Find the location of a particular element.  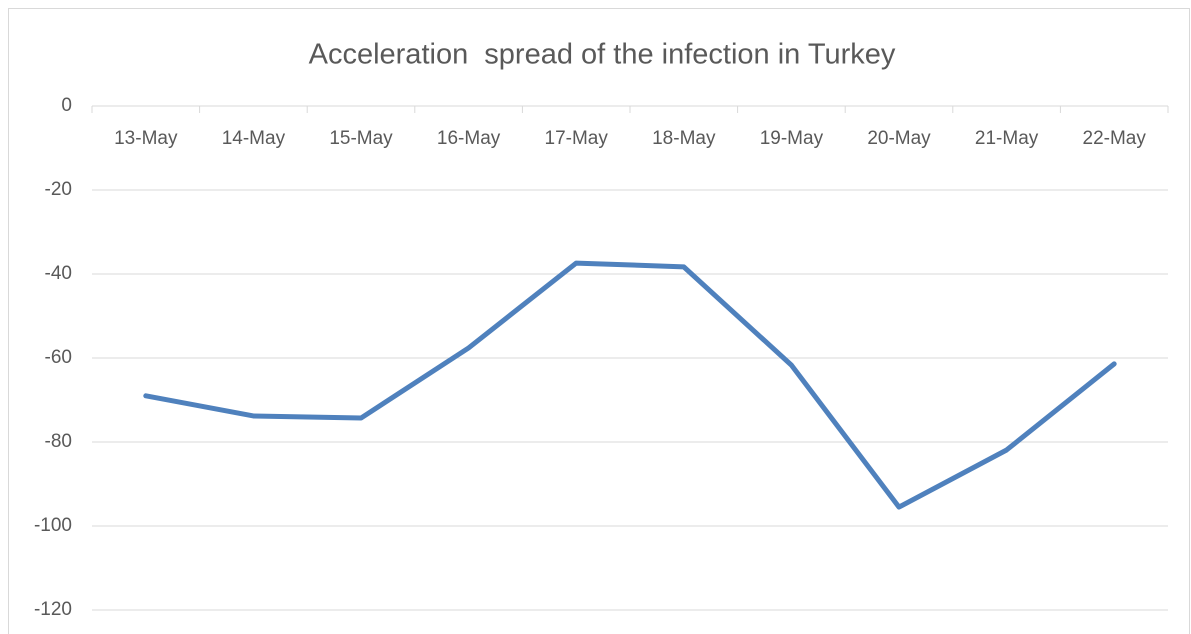

x-tick-label: 20-May is located at coordinates (899, 138).